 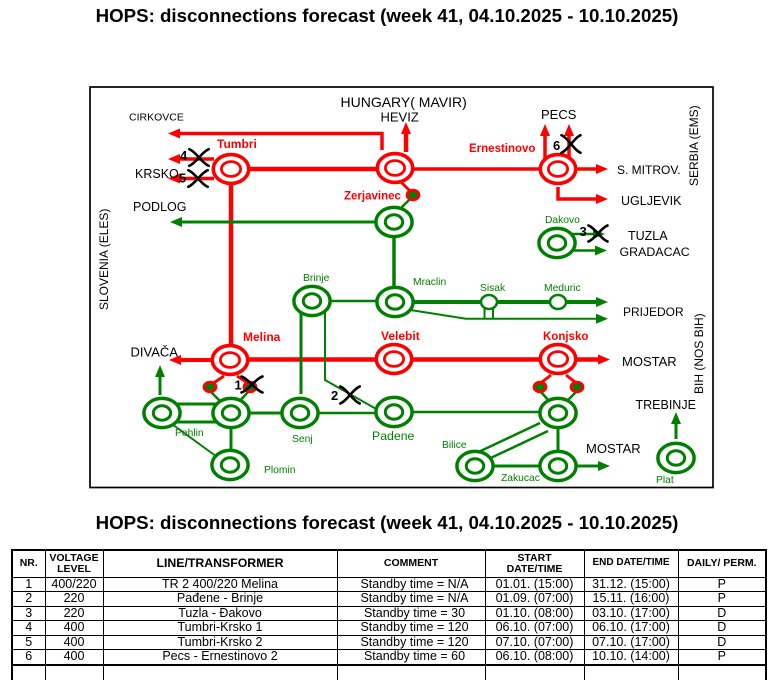 I want to click on svg-text: Brinje, so click(x=316, y=278).